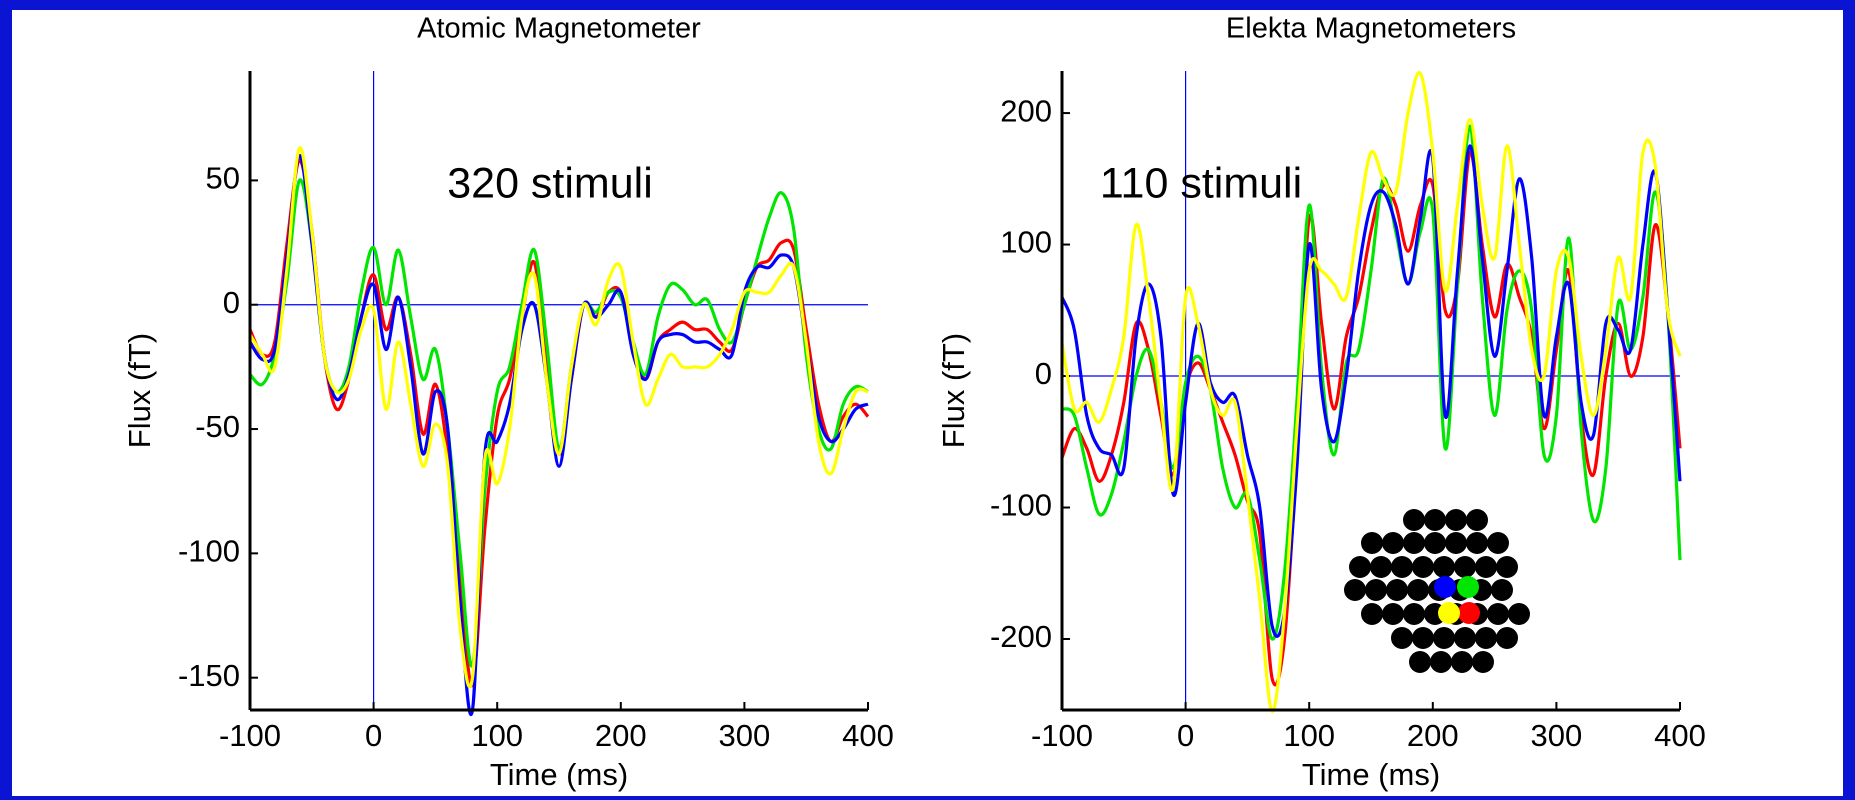 The height and width of the screenshot is (800, 1855). What do you see at coordinates (217, 426) in the screenshot?
I see `y-tick-label: -50` at bounding box center [217, 426].